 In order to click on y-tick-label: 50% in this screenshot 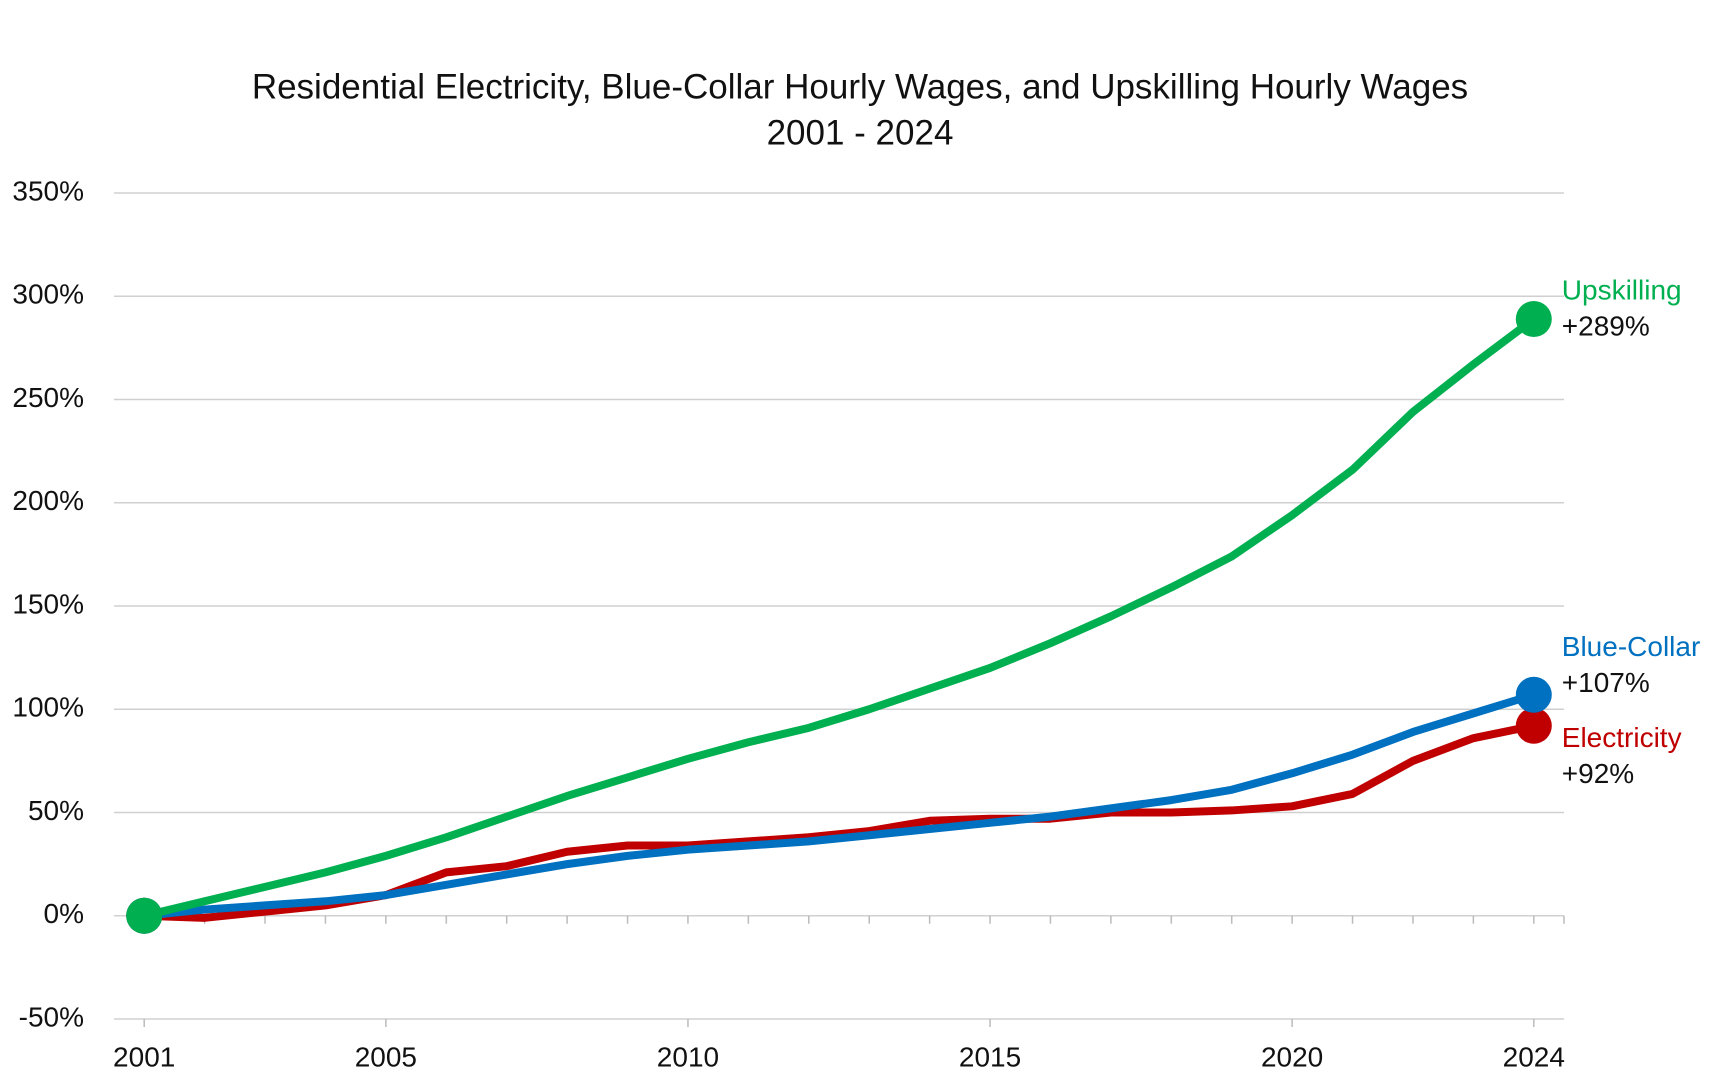, I will do `click(56, 810)`.